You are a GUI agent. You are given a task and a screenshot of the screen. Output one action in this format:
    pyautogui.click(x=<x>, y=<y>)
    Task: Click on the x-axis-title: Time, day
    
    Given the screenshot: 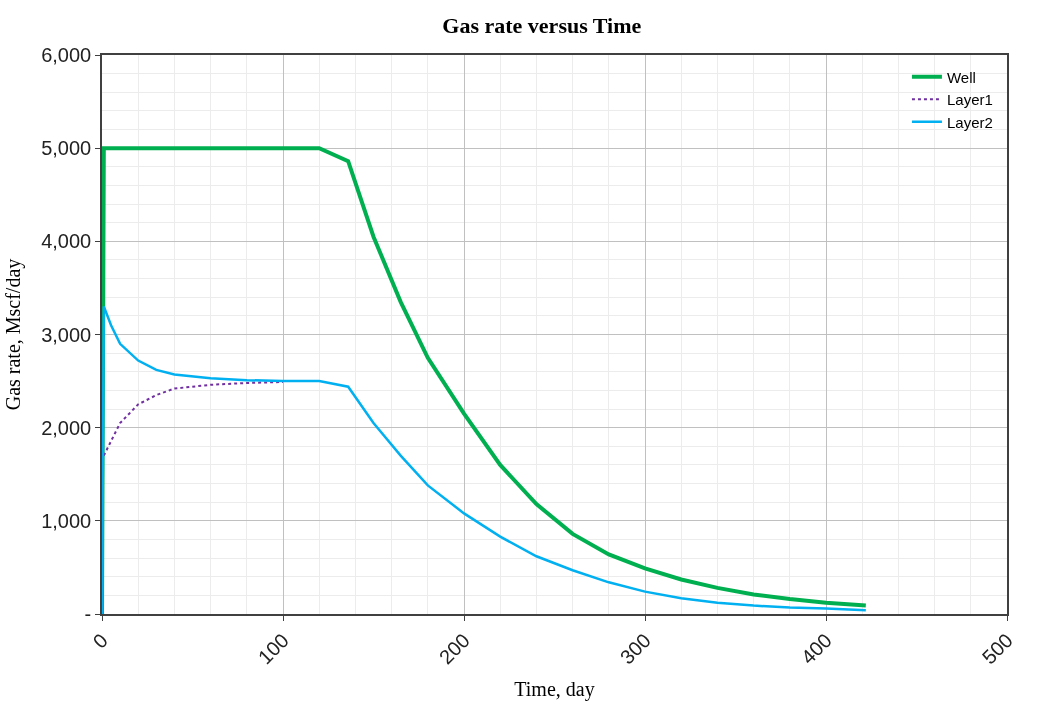 What is the action you would take?
    pyautogui.click(x=554, y=690)
    